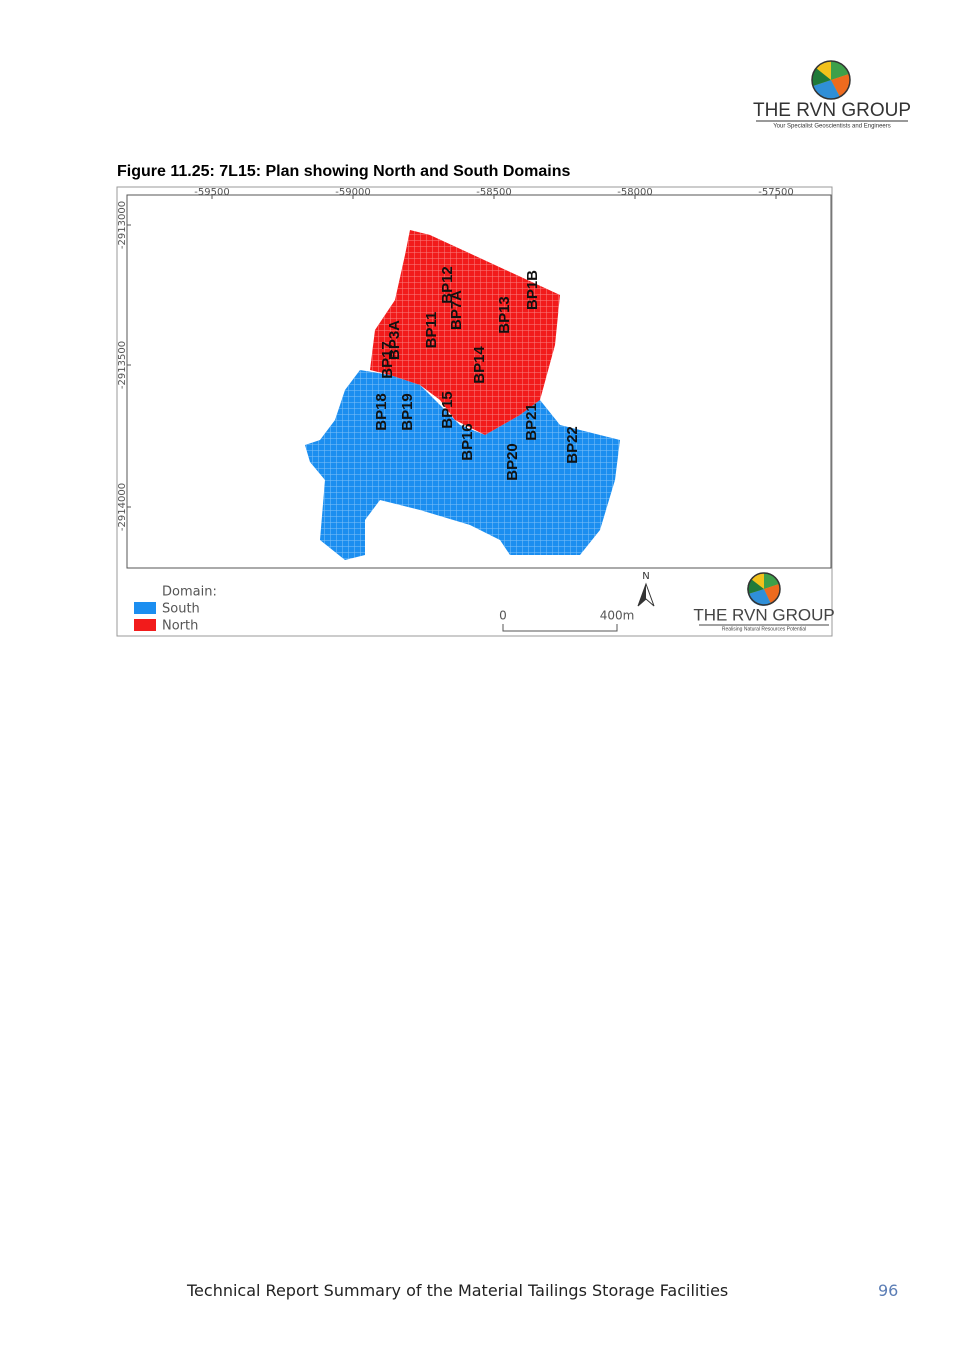 The height and width of the screenshot is (1365, 966). What do you see at coordinates (617, 616) in the screenshot?
I see `scale-end: 400m` at bounding box center [617, 616].